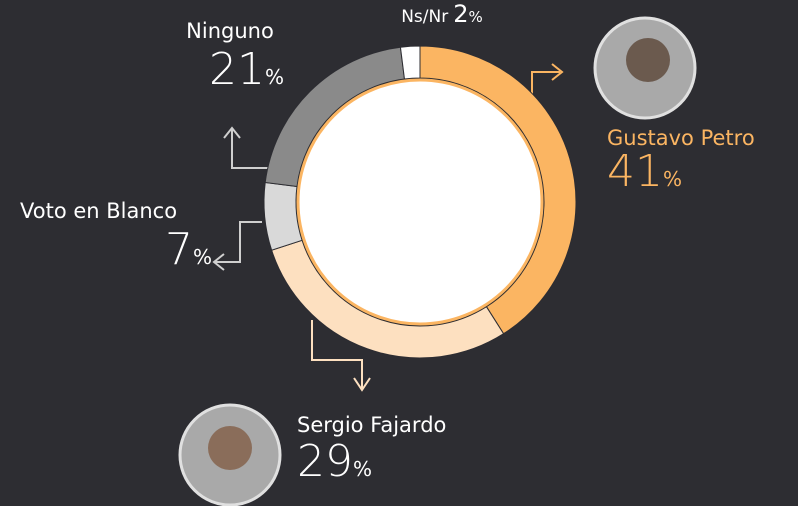  What do you see at coordinates (237, 69) in the screenshot?
I see `value-label: 21` at bounding box center [237, 69].